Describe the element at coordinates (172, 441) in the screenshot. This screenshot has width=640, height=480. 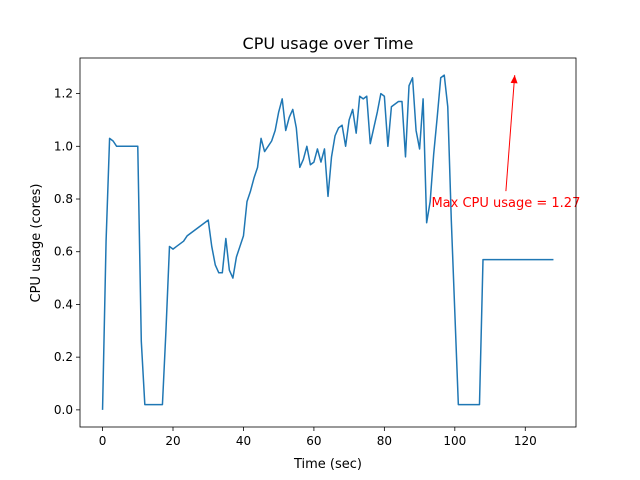
I see `x-tick-label: 20` at that location.